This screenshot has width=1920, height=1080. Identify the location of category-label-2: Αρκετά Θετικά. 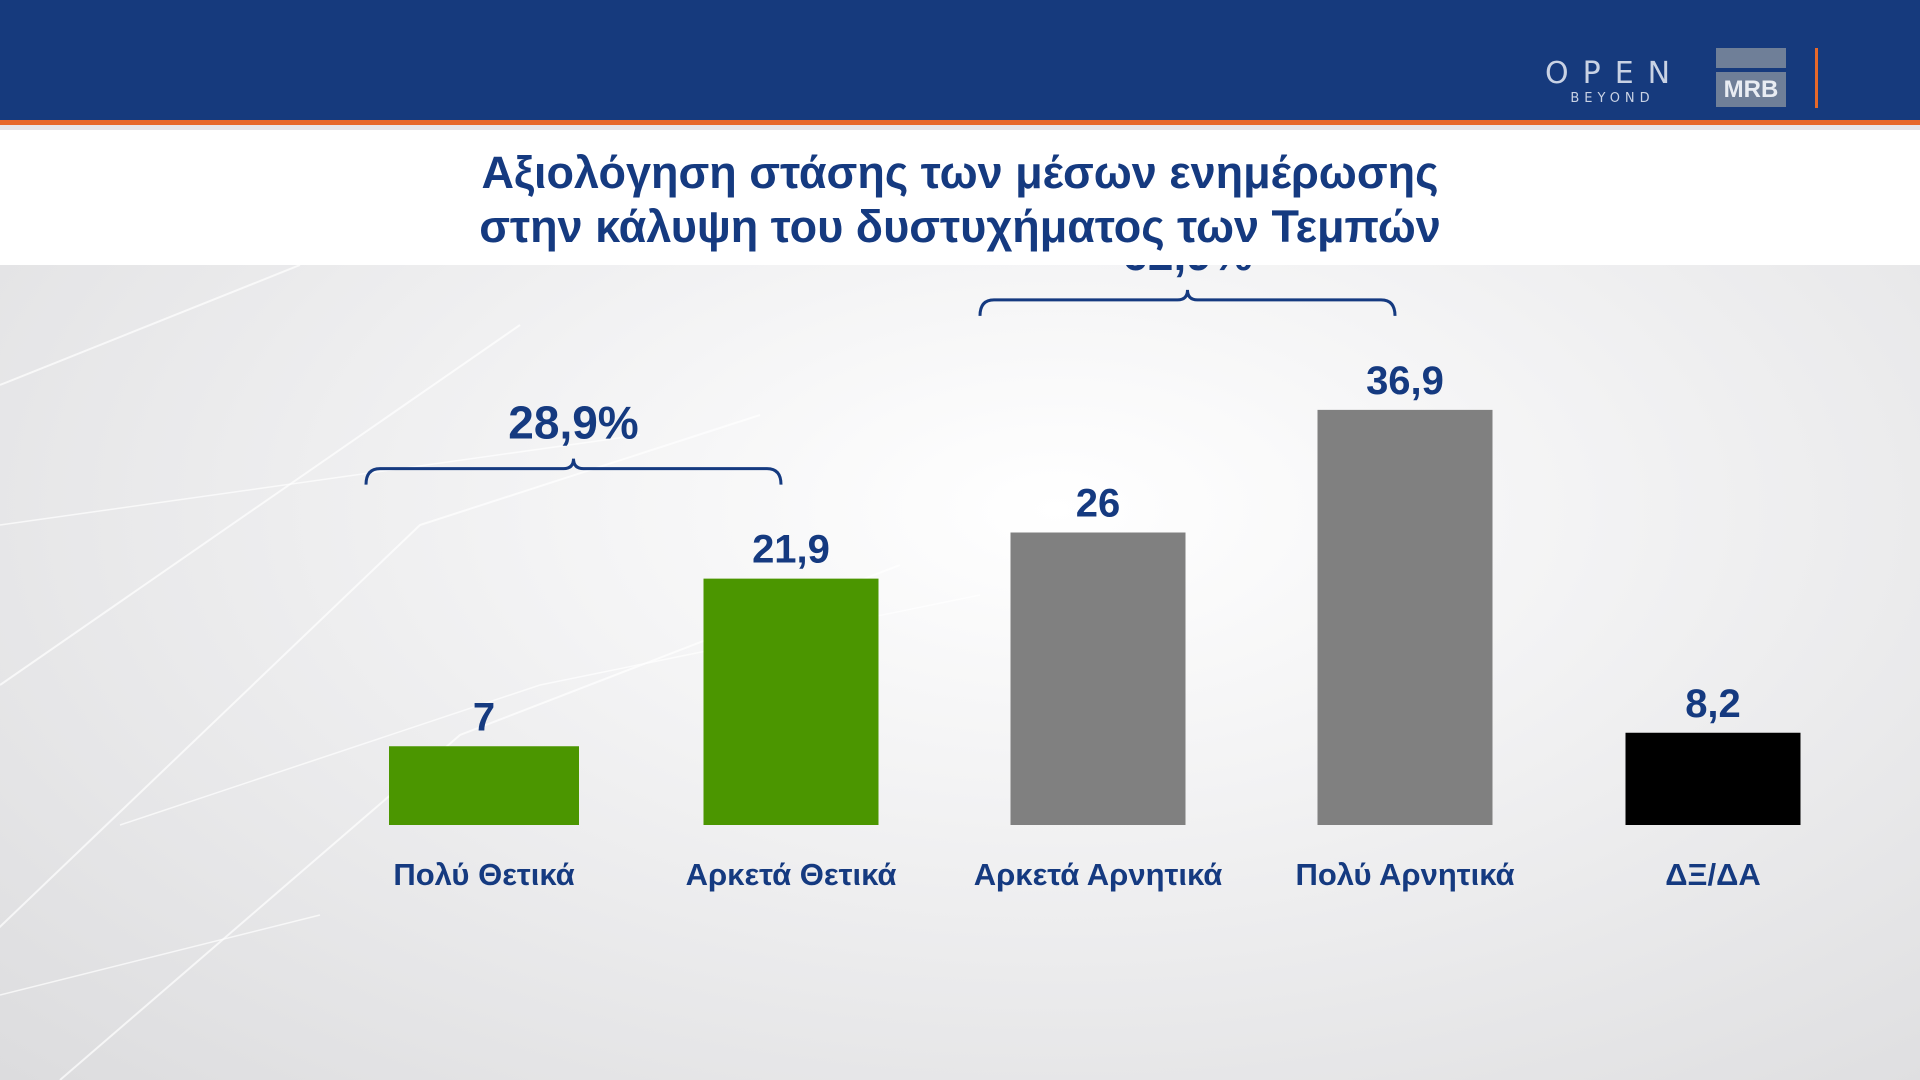
(791, 874).